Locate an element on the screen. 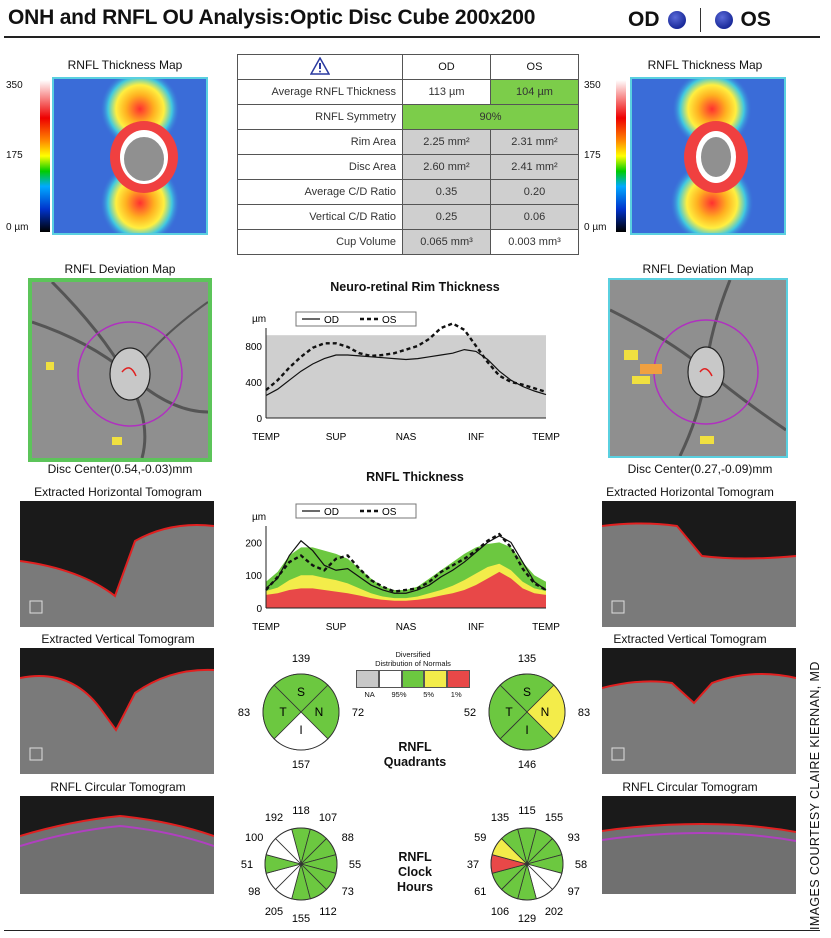 The image size is (831, 938). clock-label-3: Hours is located at coordinates (415, 887).